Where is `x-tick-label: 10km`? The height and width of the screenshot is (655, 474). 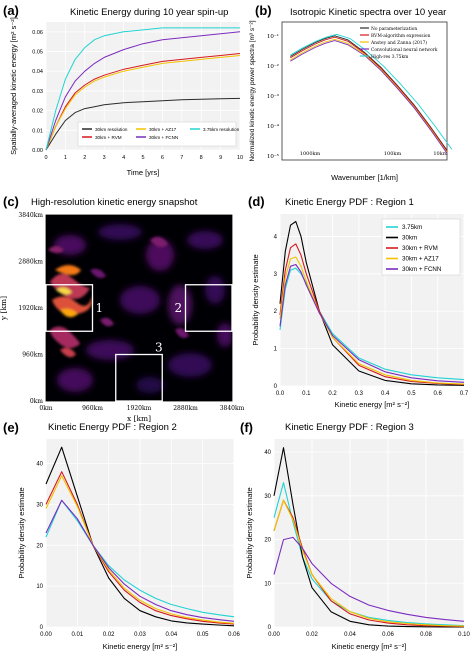 x-tick-label: 10km is located at coordinates (440, 154).